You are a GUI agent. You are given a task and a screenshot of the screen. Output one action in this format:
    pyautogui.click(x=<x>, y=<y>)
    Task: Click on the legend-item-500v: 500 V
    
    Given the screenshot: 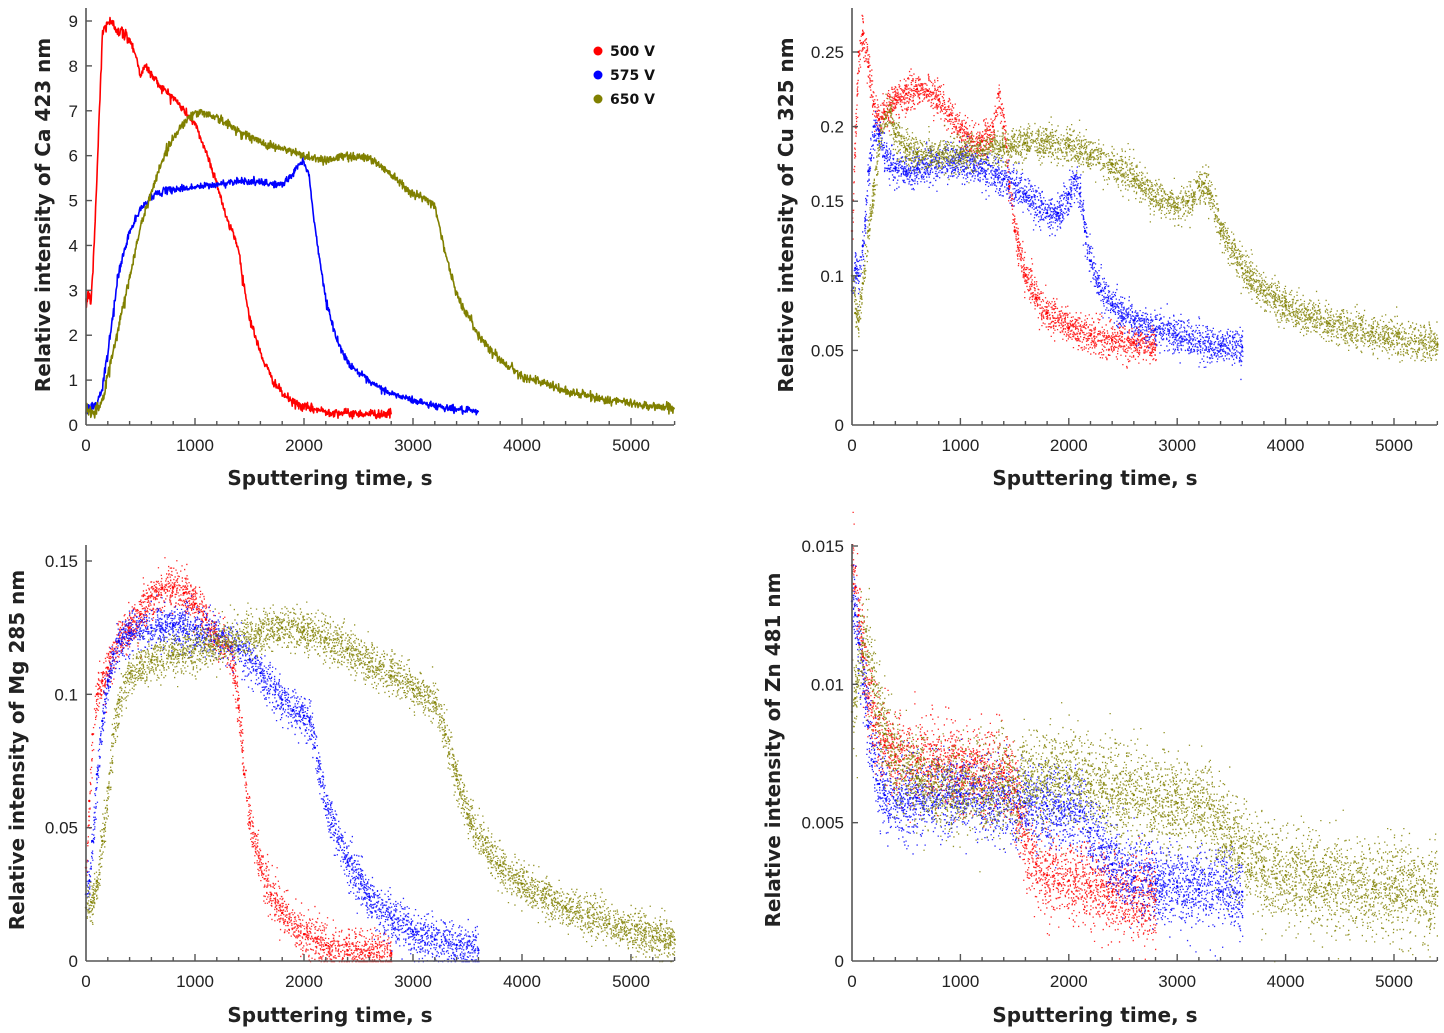 What is the action you would take?
    pyautogui.click(x=624, y=52)
    